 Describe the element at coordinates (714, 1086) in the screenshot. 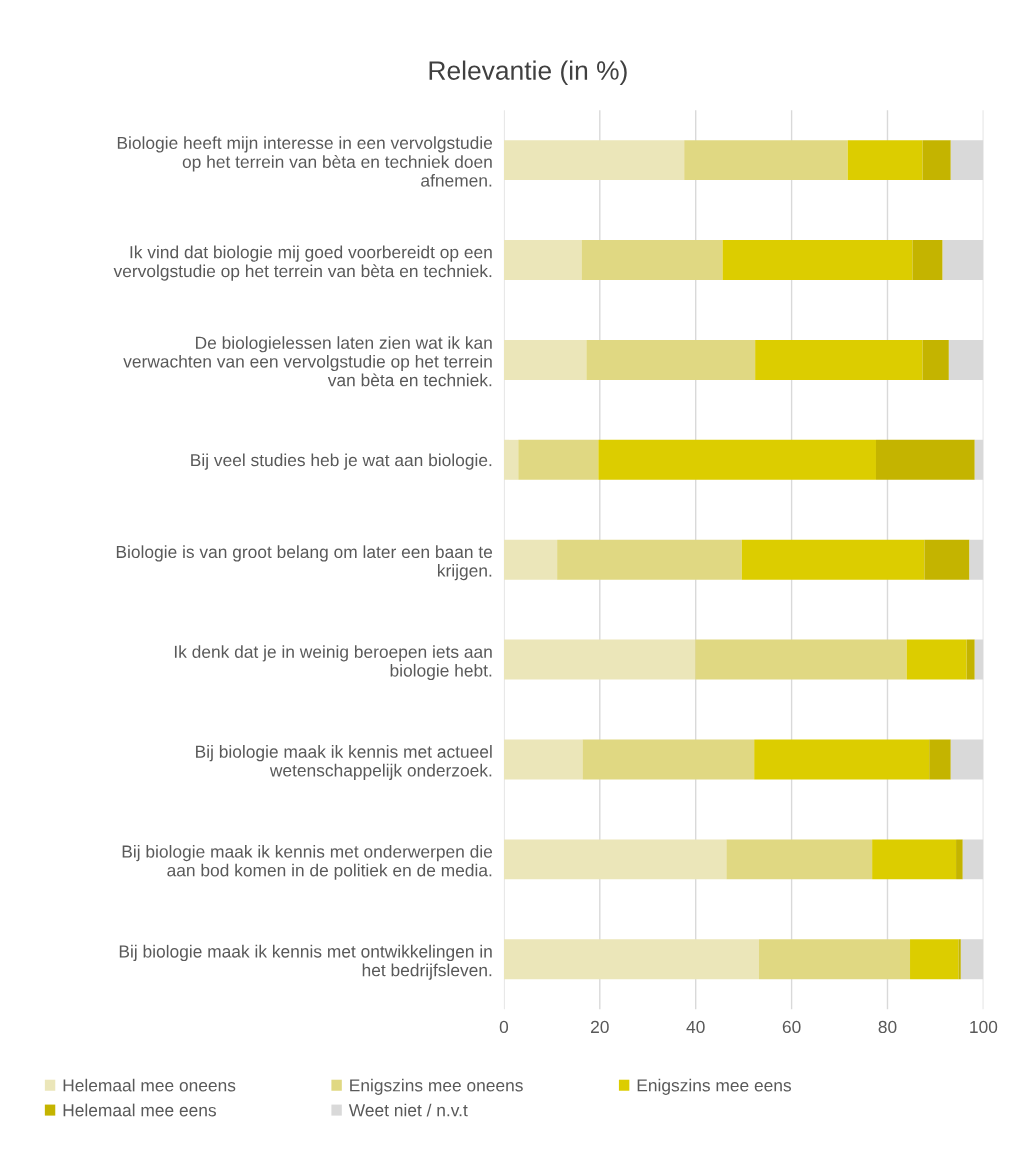

I see `legend-label: Enigszins mee eens` at that location.